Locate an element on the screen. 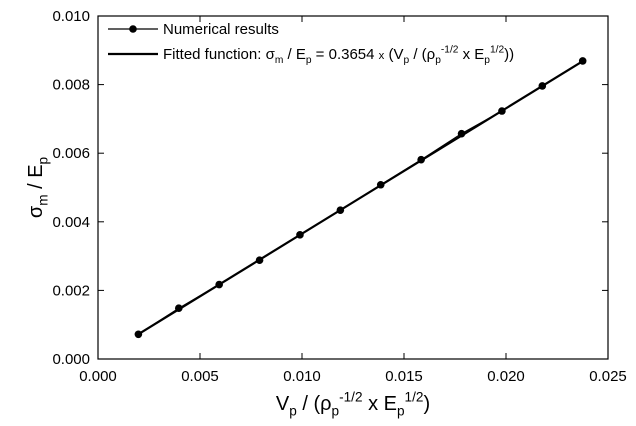 The width and height of the screenshot is (636, 426). legend-fitted-label-part: x E is located at coordinates (471, 54).